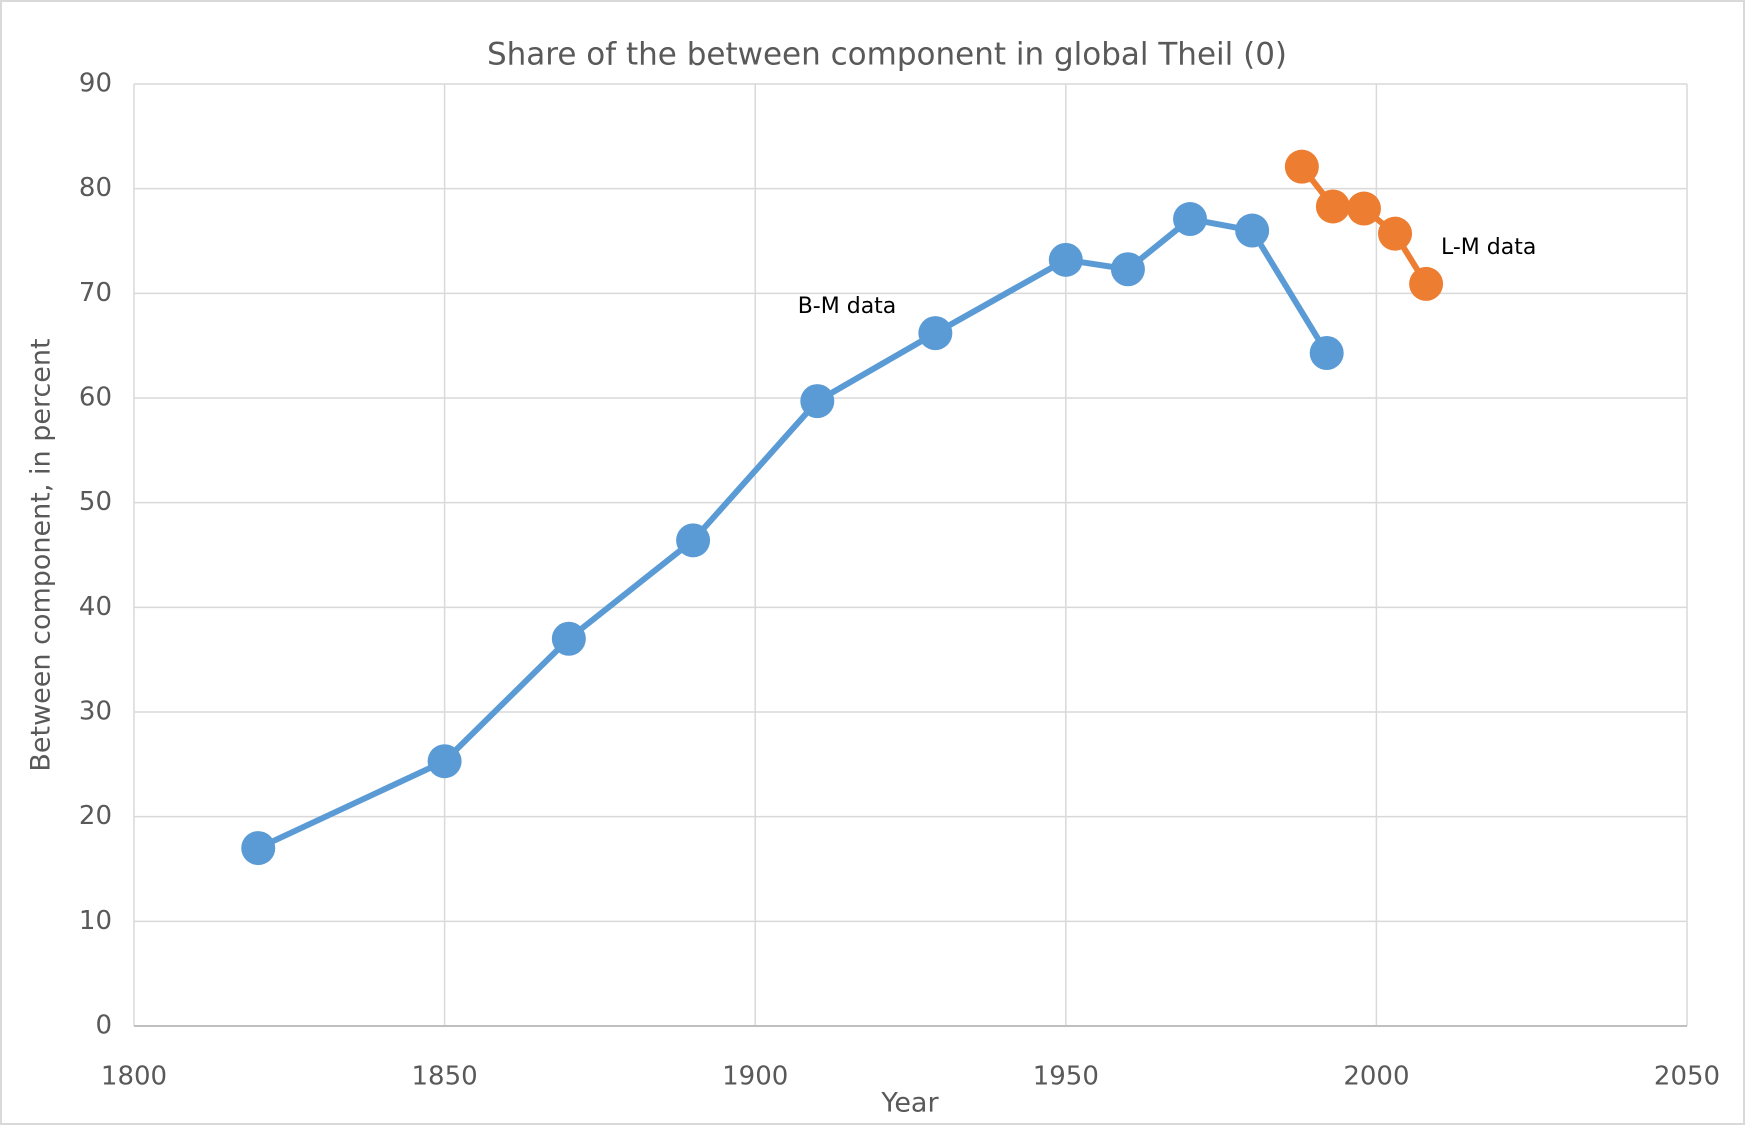 The image size is (1745, 1125). Describe the element at coordinates (1687, 1077) in the screenshot. I see `x-tick-label: 2050` at that location.